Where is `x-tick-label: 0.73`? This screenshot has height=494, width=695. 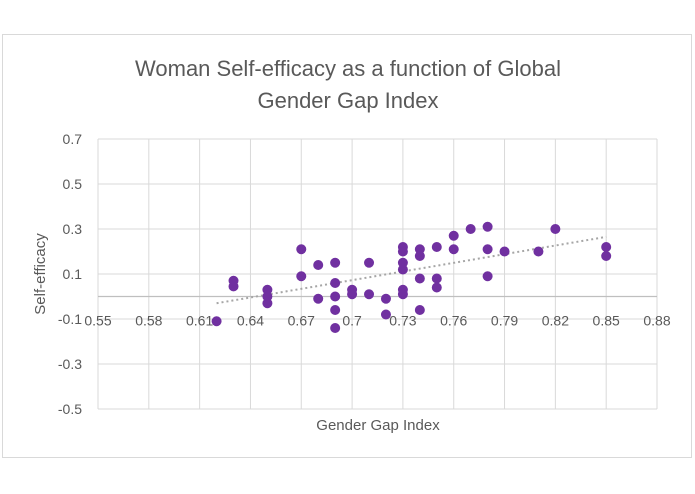 x-tick-label: 0.73 is located at coordinates (402, 321).